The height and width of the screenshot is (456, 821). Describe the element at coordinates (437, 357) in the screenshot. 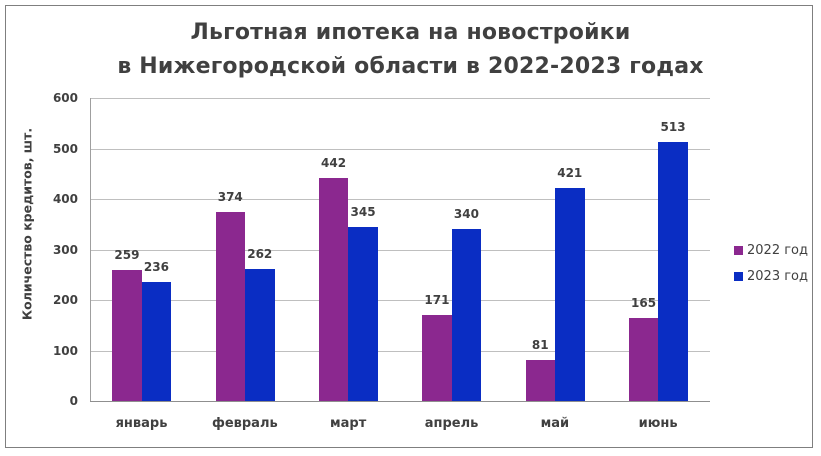

I see `bar-2022-год-апрель` at that location.